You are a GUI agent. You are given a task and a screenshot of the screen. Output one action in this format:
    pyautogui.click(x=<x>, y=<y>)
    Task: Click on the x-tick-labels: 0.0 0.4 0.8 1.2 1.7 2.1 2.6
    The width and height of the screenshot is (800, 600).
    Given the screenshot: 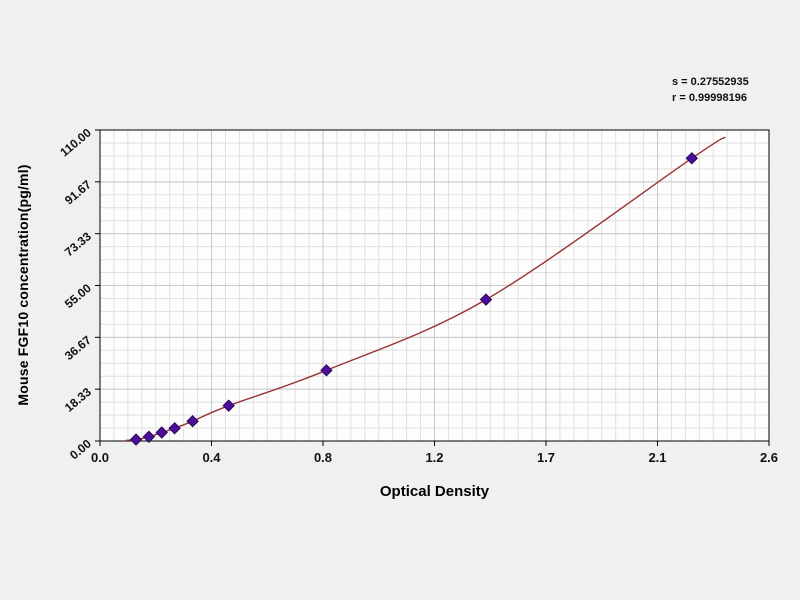 What is the action you would take?
    pyautogui.click(x=434, y=457)
    